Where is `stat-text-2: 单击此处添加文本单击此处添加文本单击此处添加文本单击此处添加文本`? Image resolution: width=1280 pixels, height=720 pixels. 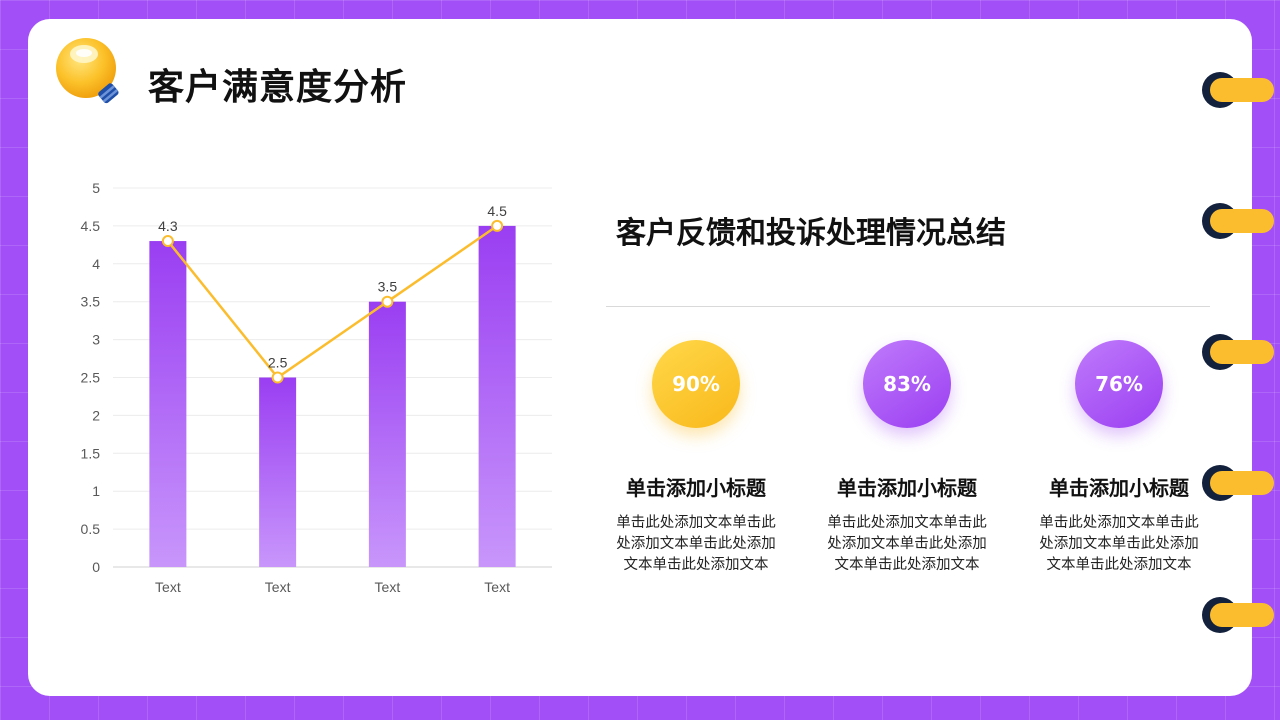 stat-text-2: 单击此处添加文本单击此处添加文本单击此处添加文本单击此处添加文本 is located at coordinates (907, 544).